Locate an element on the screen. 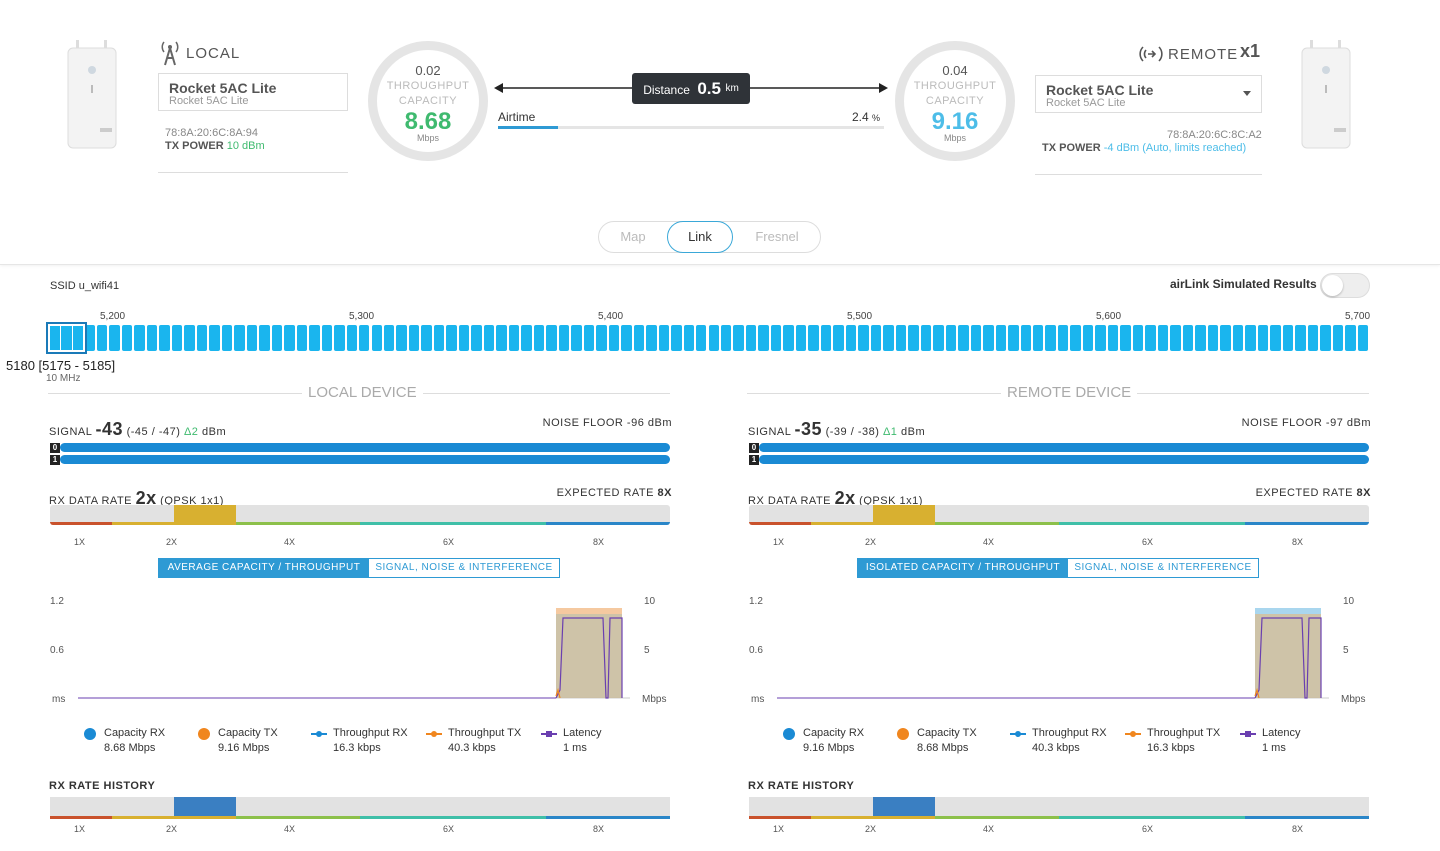 This screenshot has width=1440, height=851. tab-link: Link is located at coordinates (700, 237).